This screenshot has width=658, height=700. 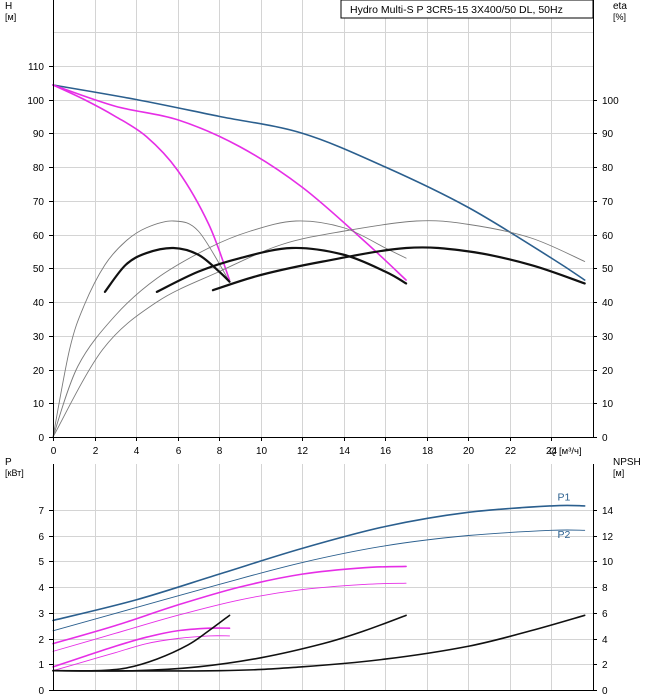 I want to click on head-eta-chart-left-tick-label: 60, so click(x=39, y=236).